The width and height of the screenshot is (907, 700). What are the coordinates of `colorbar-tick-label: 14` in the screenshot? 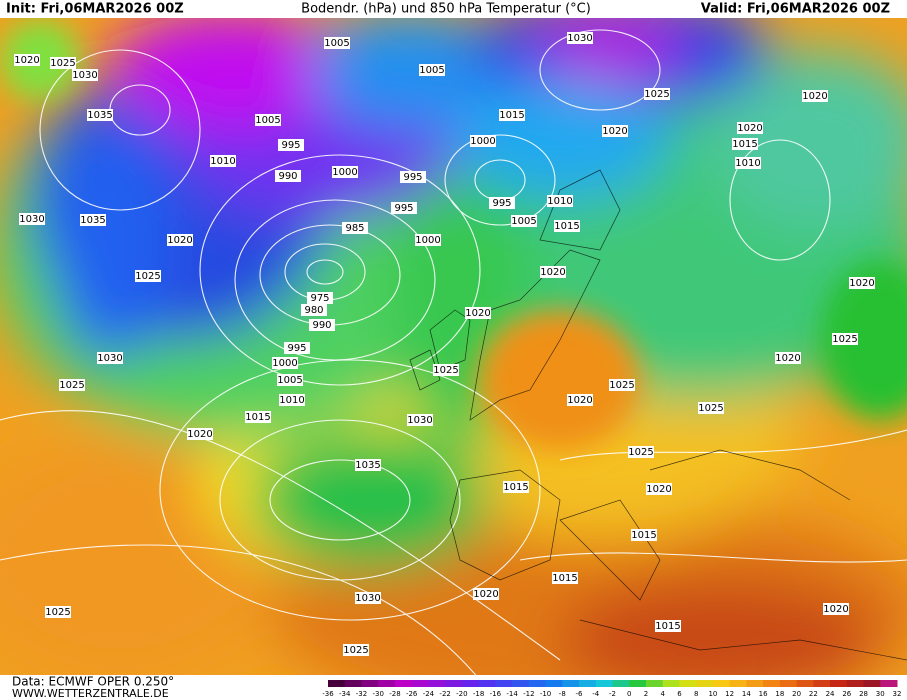 It's located at (746, 694).